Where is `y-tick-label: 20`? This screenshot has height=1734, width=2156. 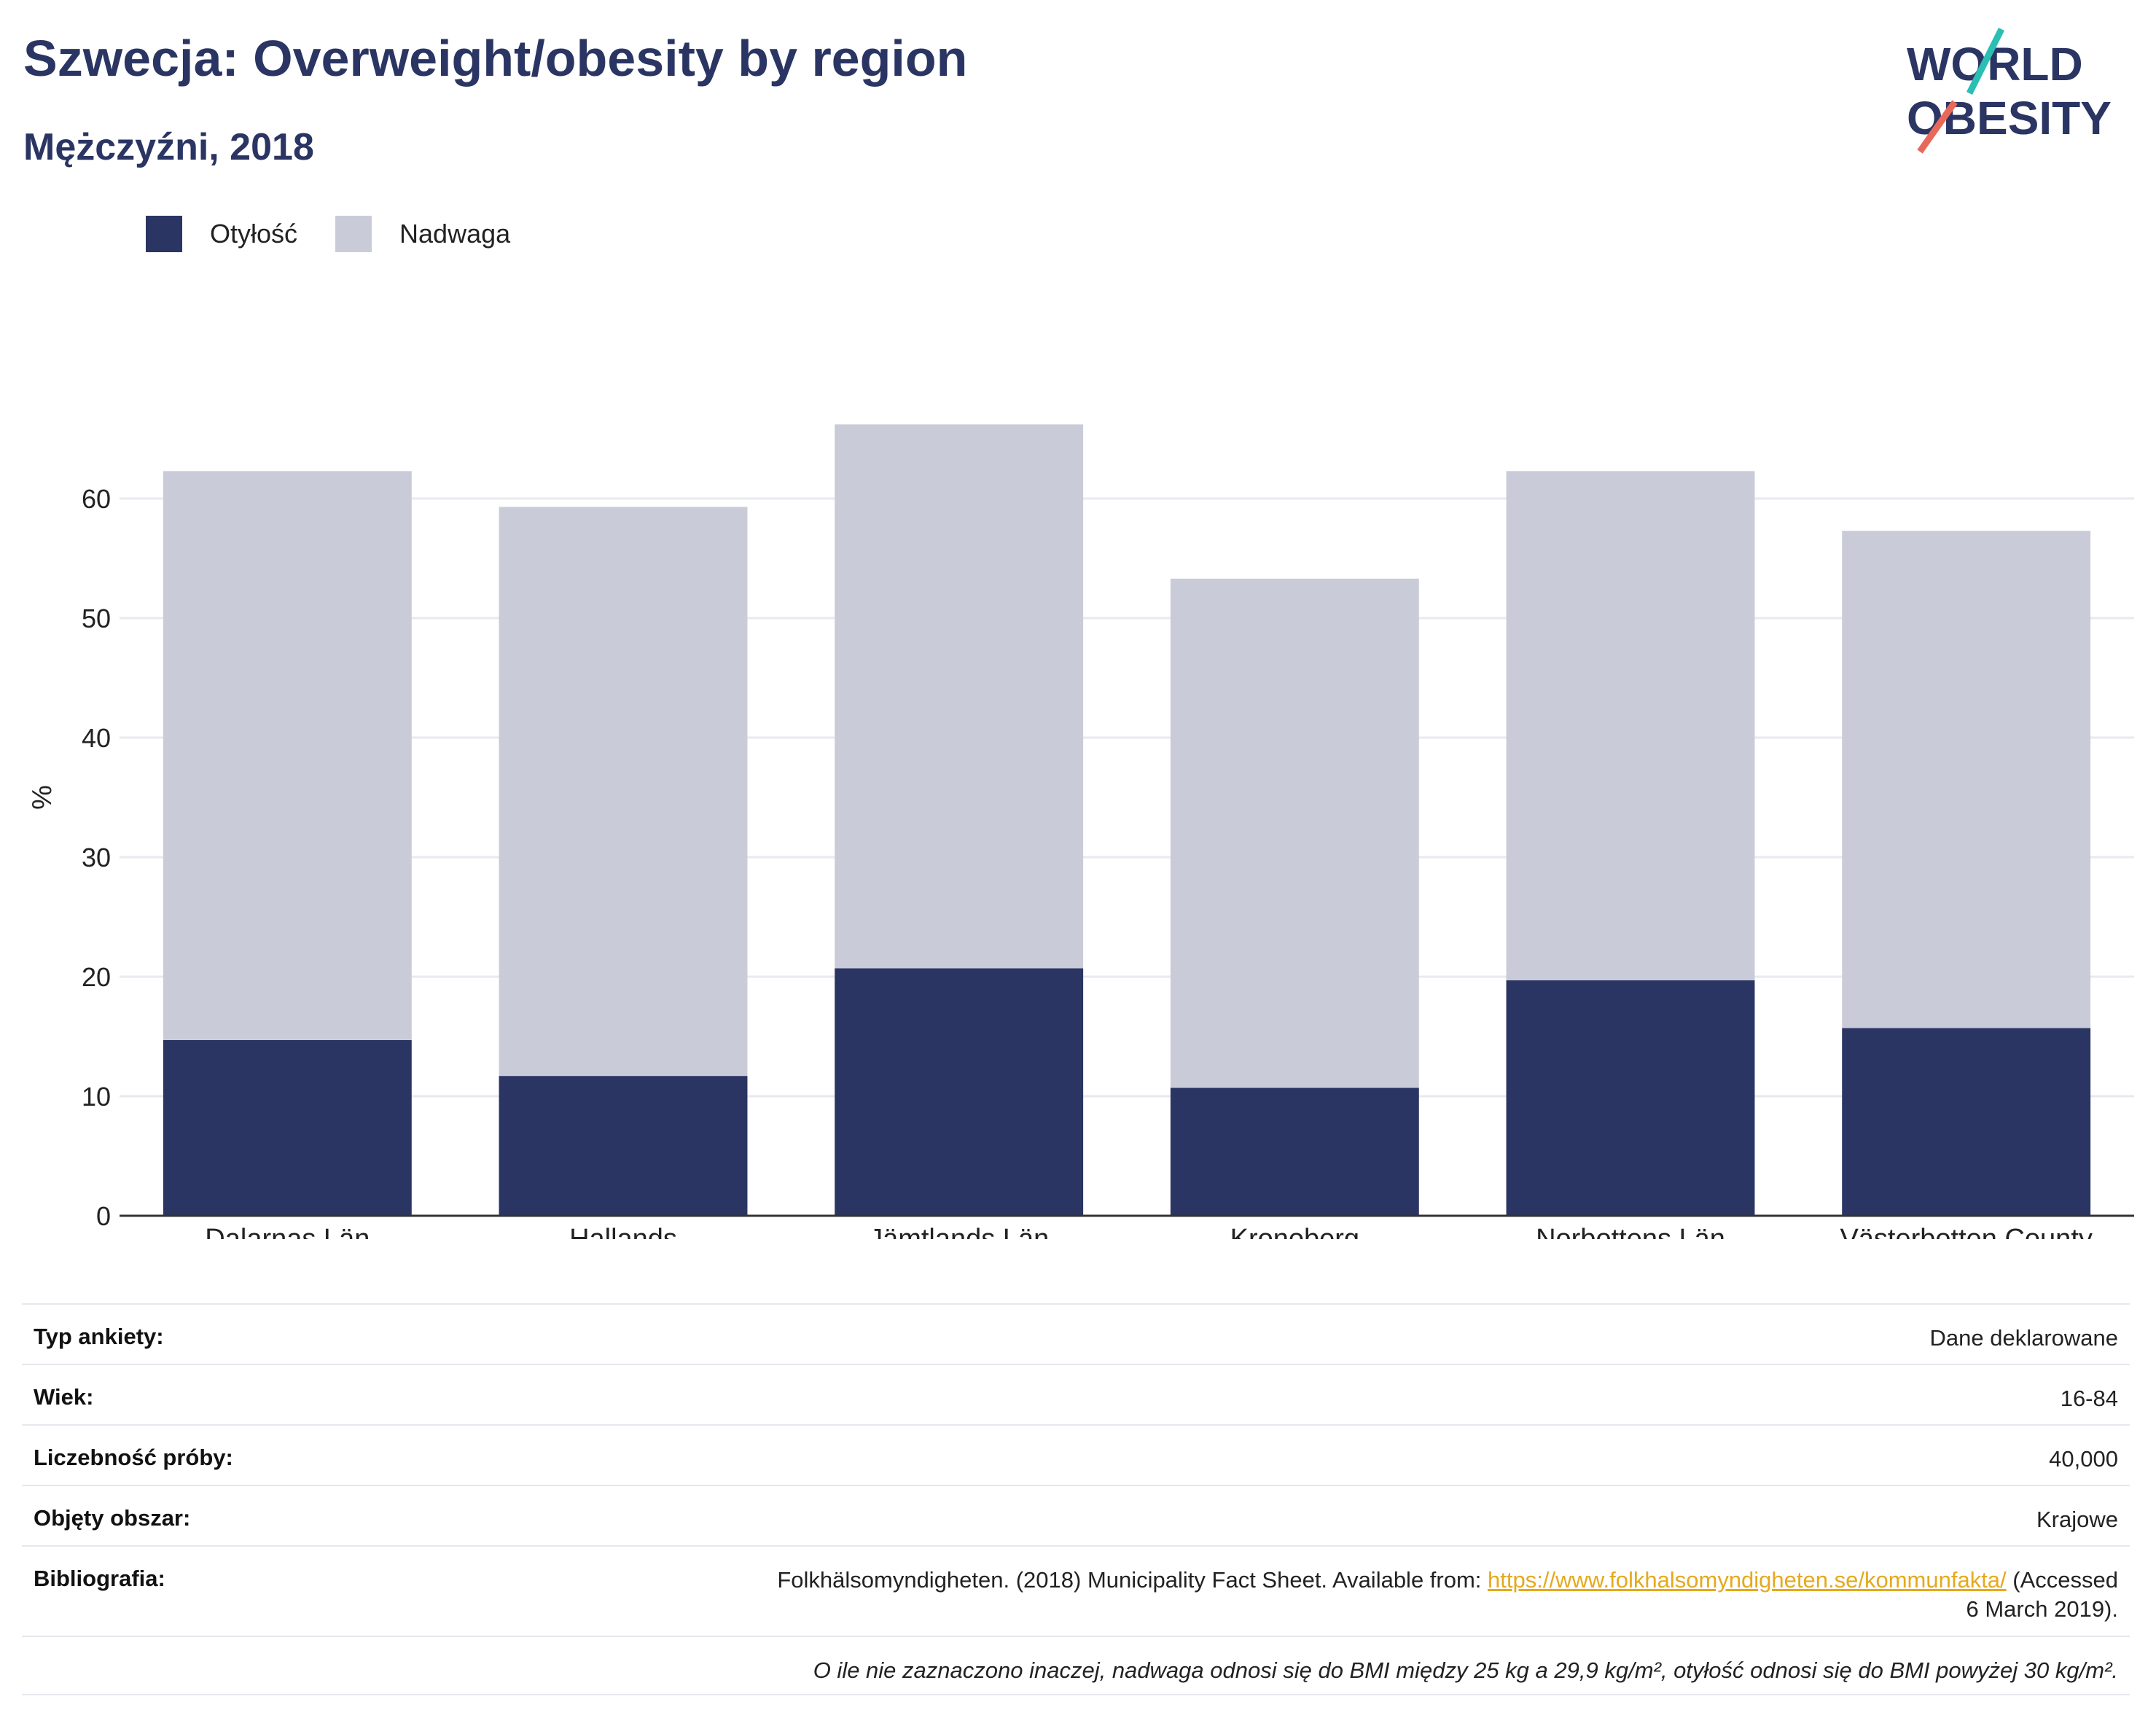
y-tick-label: 20 is located at coordinates (97, 977).